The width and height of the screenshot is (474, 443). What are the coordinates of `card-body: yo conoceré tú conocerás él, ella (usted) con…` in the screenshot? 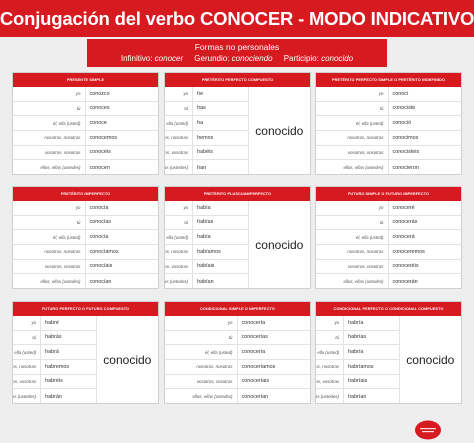 It's located at (388, 244).